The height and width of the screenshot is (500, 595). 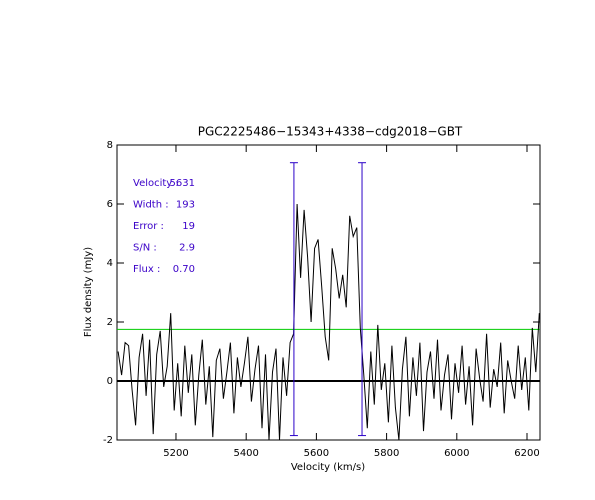 I want to click on annotation-value: 0.70, so click(x=184, y=269).